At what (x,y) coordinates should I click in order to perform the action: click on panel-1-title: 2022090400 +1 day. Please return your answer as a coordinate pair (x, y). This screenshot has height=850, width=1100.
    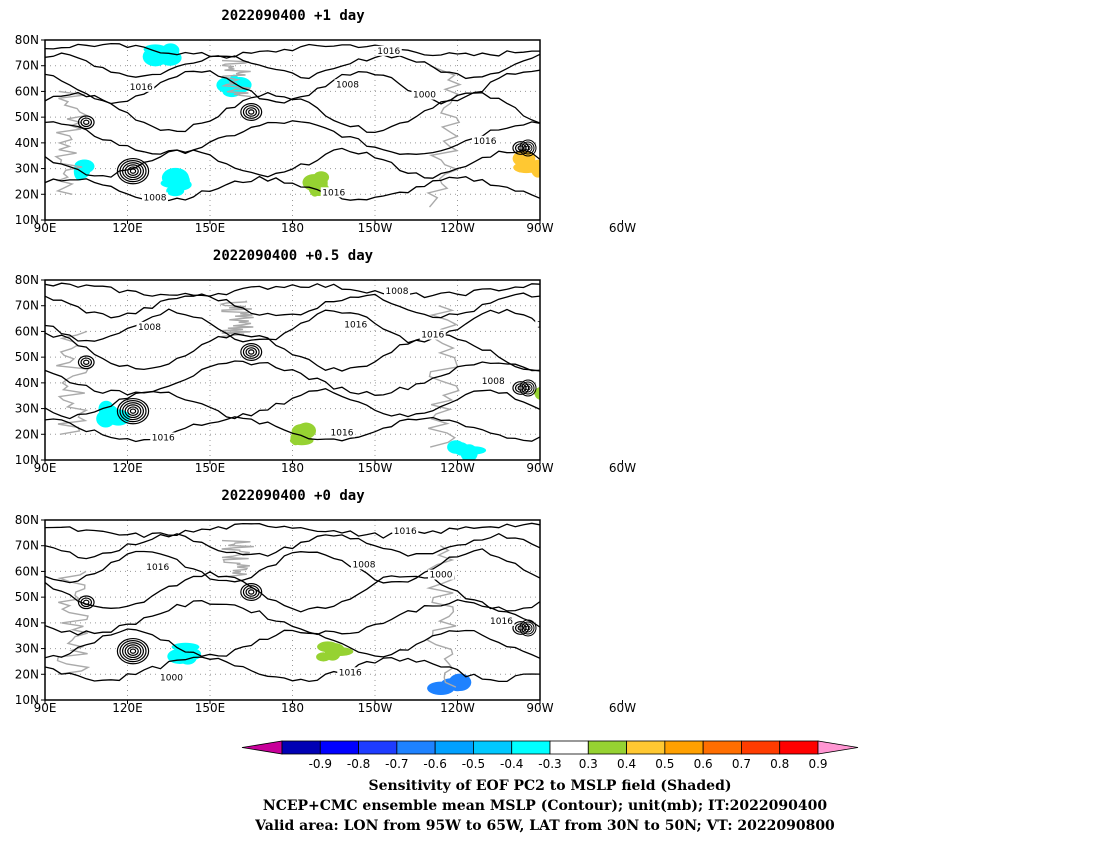
    Looking at the image, I should click on (293, 16).